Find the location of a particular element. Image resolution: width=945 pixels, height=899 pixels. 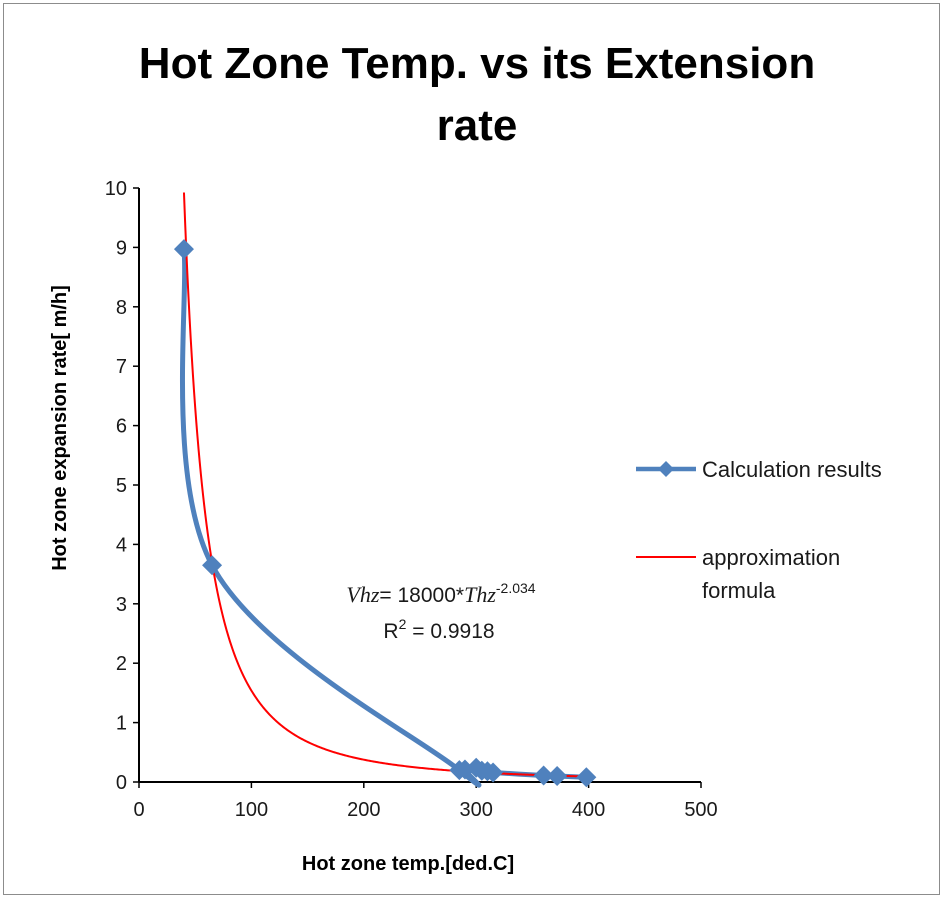

x-tick-label: 100 is located at coordinates (251, 810).